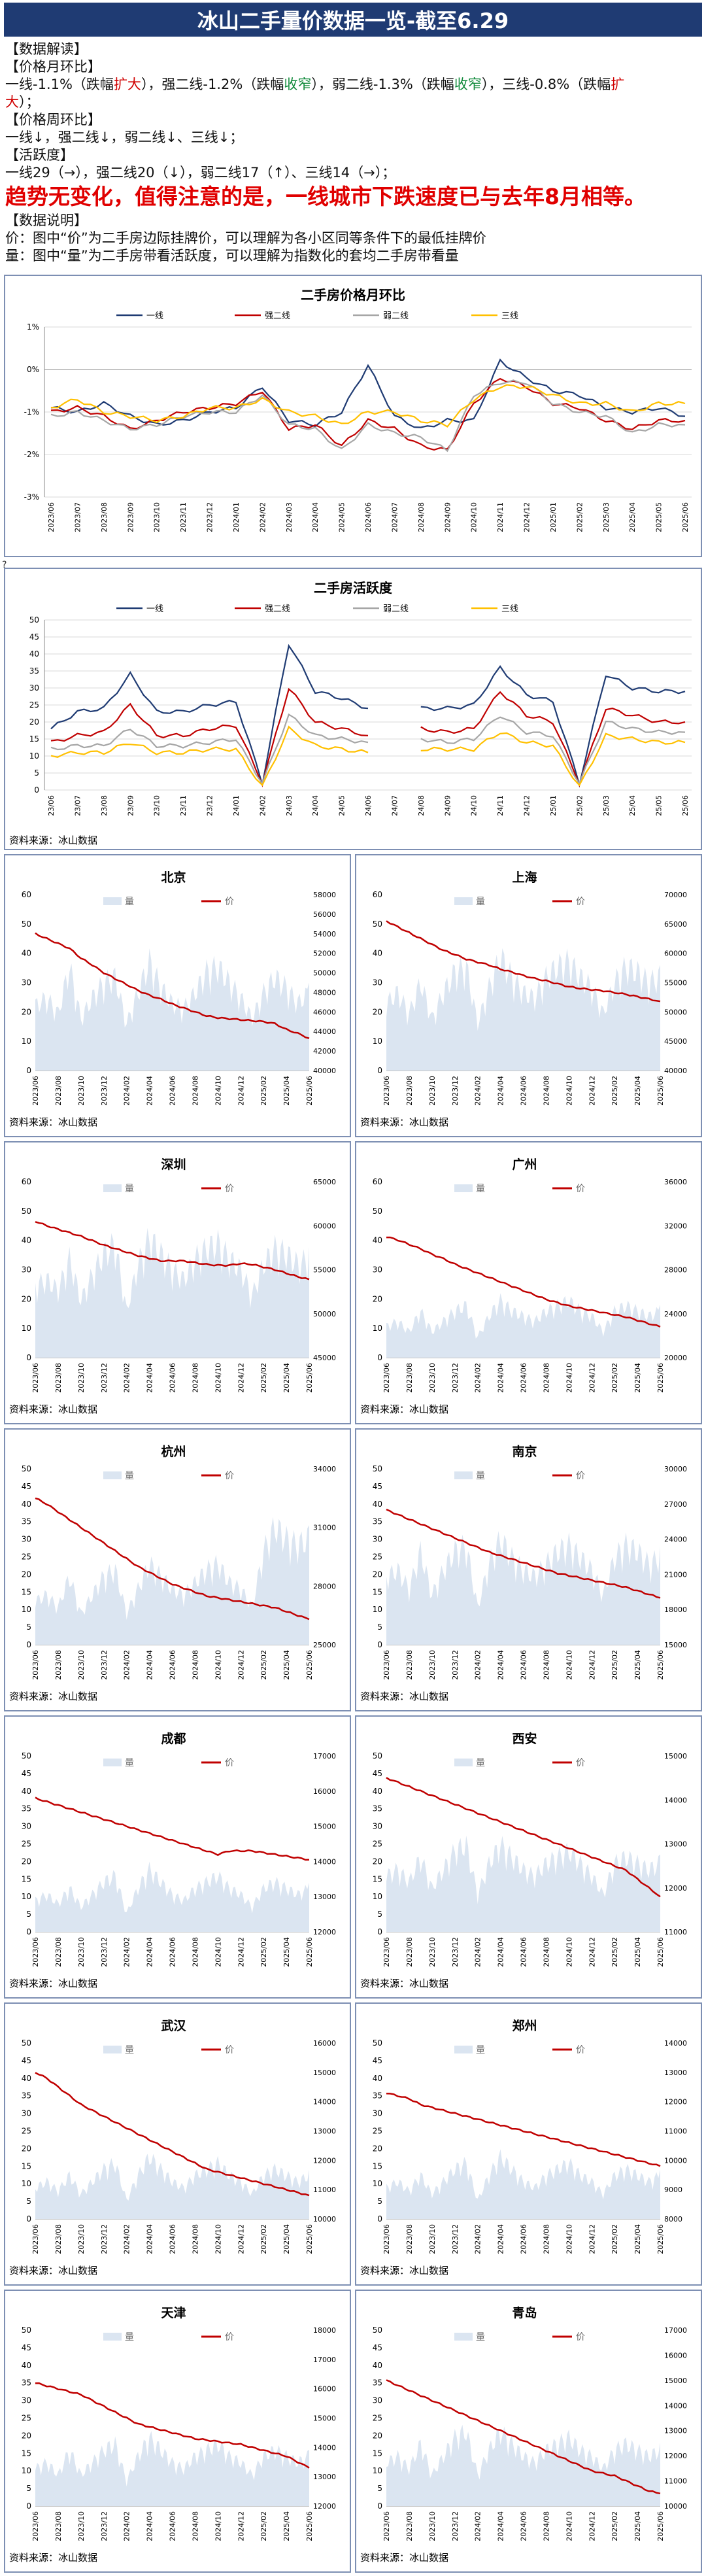 This screenshot has width=706, height=2576. Describe the element at coordinates (236, 517) in the screenshot. I see `x-tick-label: 2024/01` at that location.